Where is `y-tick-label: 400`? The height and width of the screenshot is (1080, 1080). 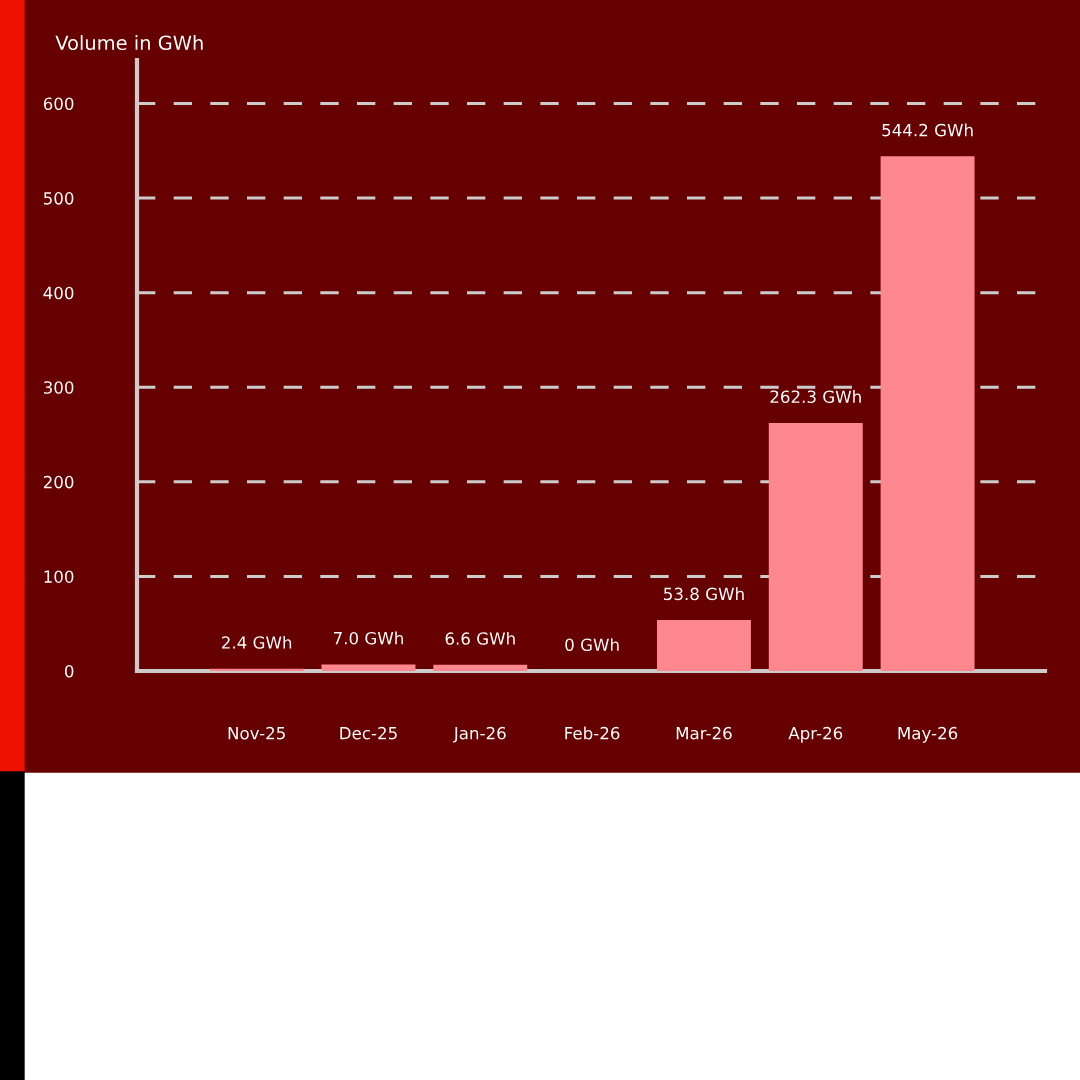 y-tick-label: 400 is located at coordinates (58, 293).